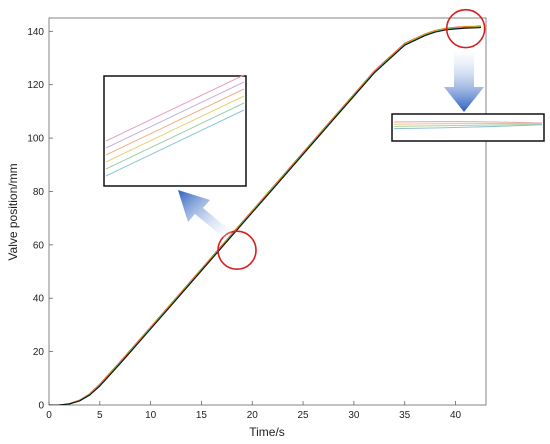  I want to click on x-axis-ticks: 0 5 10 15 20 25 30 35 40, so click(254, 411).